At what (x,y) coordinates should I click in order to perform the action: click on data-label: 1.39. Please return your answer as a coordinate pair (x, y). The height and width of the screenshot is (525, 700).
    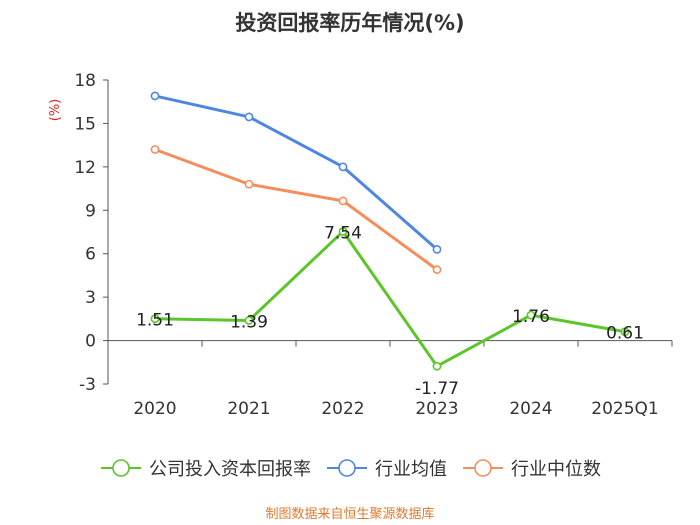
    Looking at the image, I should click on (249, 322).